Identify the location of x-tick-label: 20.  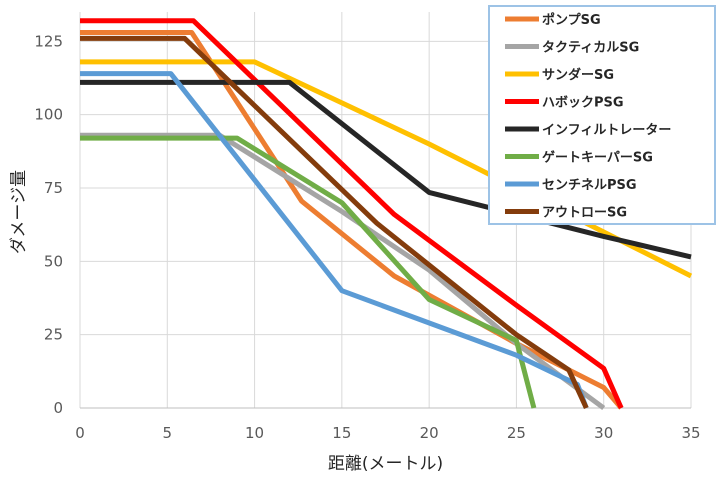
(429, 433).